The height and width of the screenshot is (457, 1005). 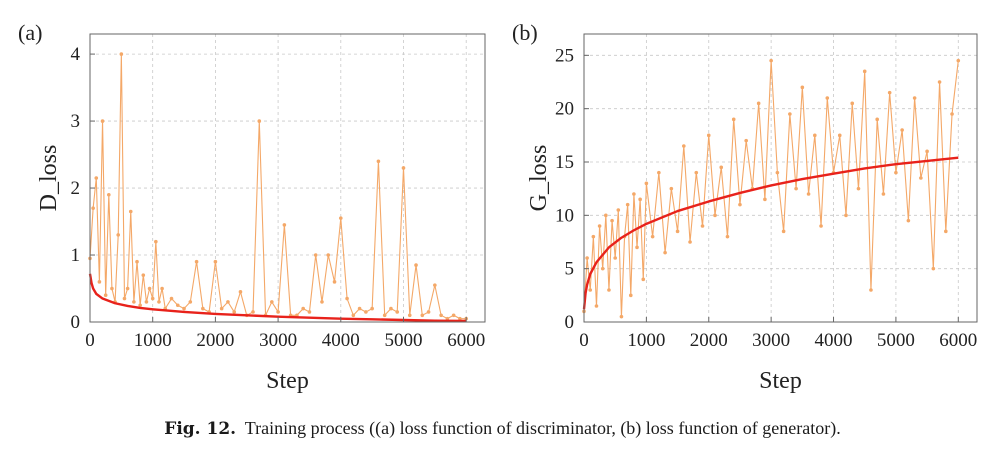 What do you see at coordinates (287, 381) in the screenshot?
I see `x-axis-label: Step` at bounding box center [287, 381].